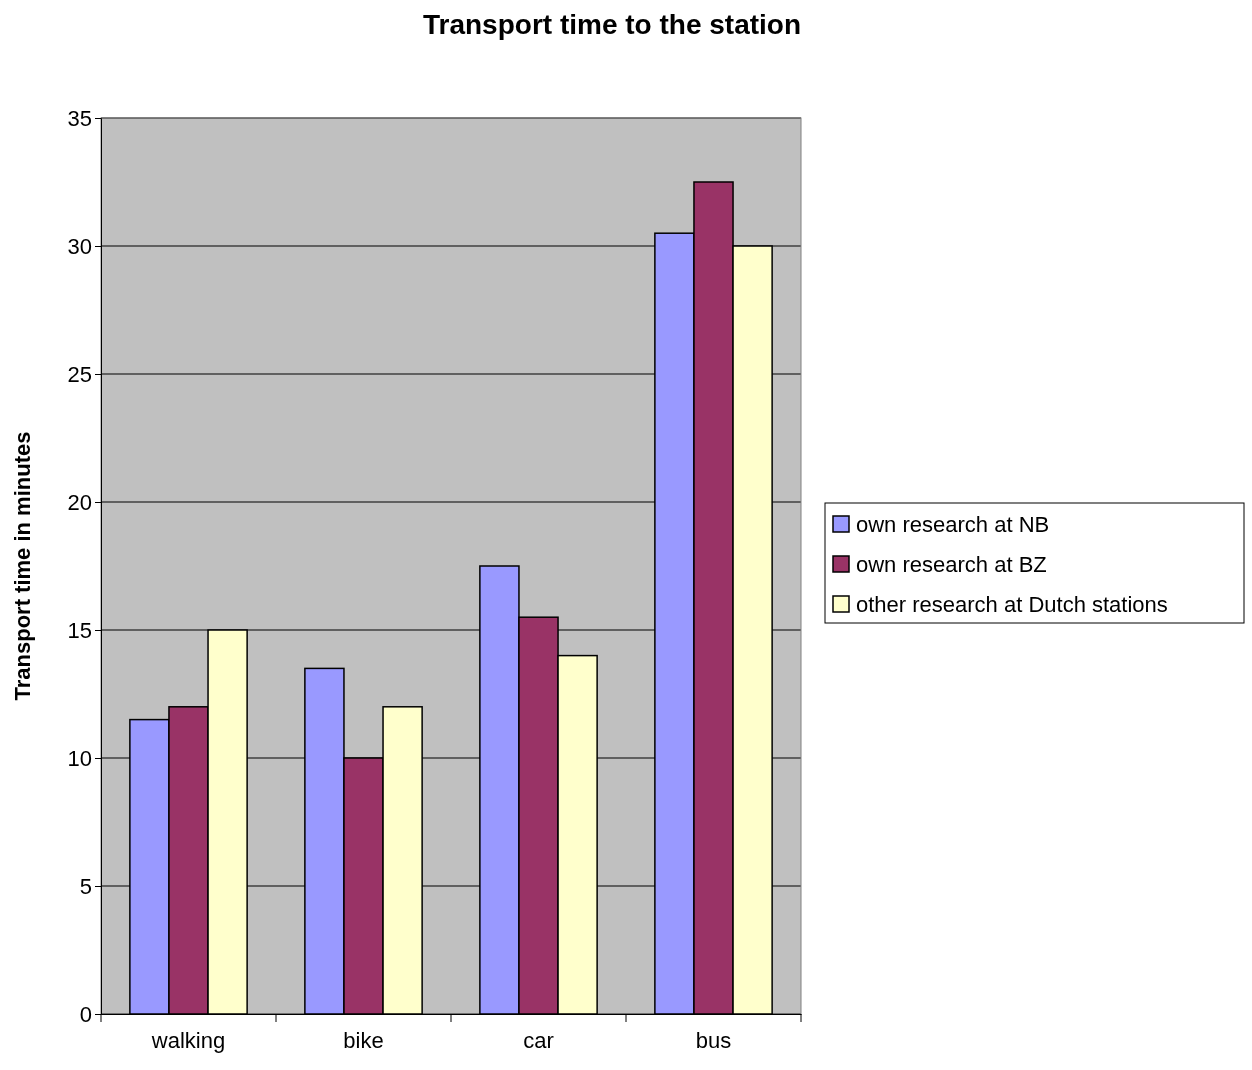  What do you see at coordinates (79, 374) in the screenshot?
I see `y-tick-label: 25` at bounding box center [79, 374].